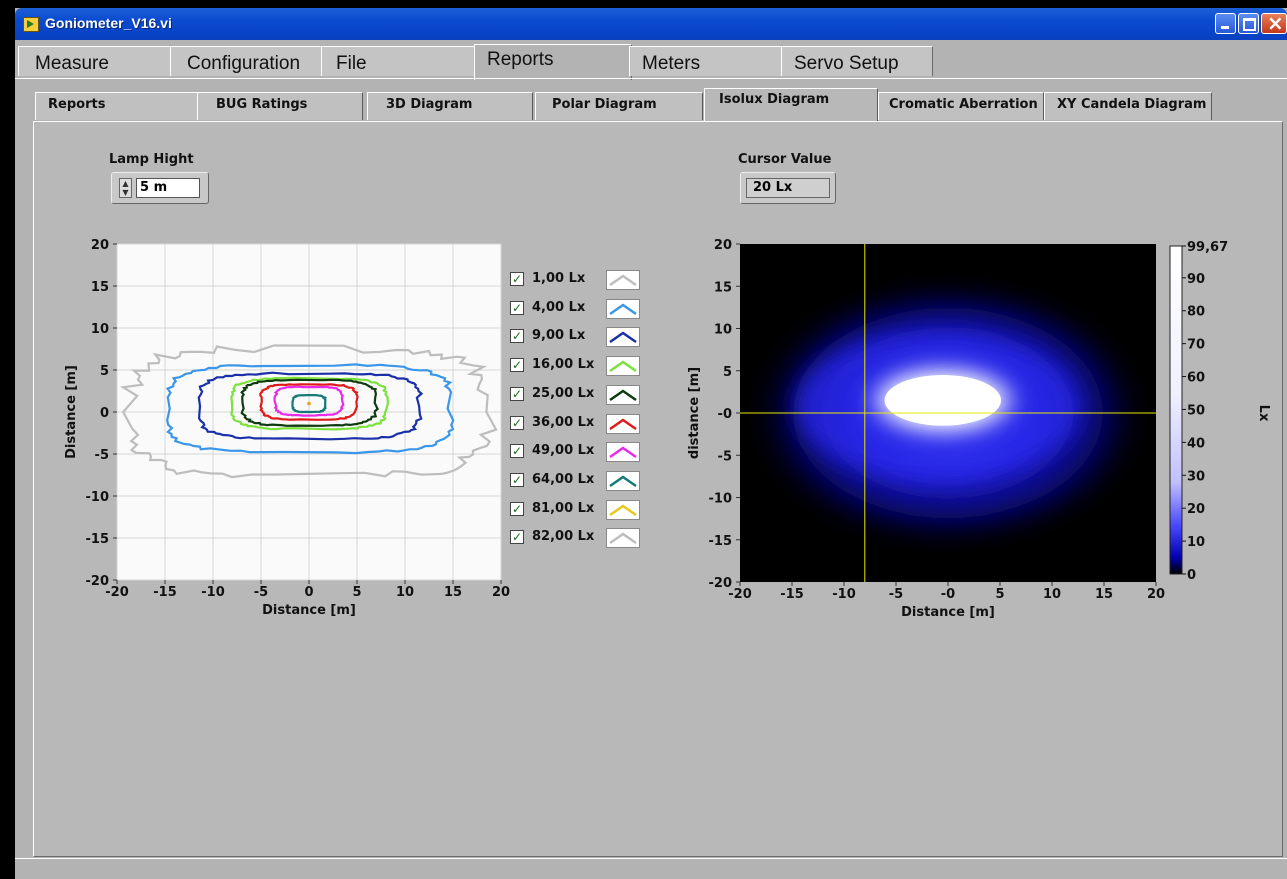 This screenshot has width=1287, height=879. What do you see at coordinates (117, 106) in the screenshot?
I see `subtab-reports: Reports` at bounding box center [117, 106].